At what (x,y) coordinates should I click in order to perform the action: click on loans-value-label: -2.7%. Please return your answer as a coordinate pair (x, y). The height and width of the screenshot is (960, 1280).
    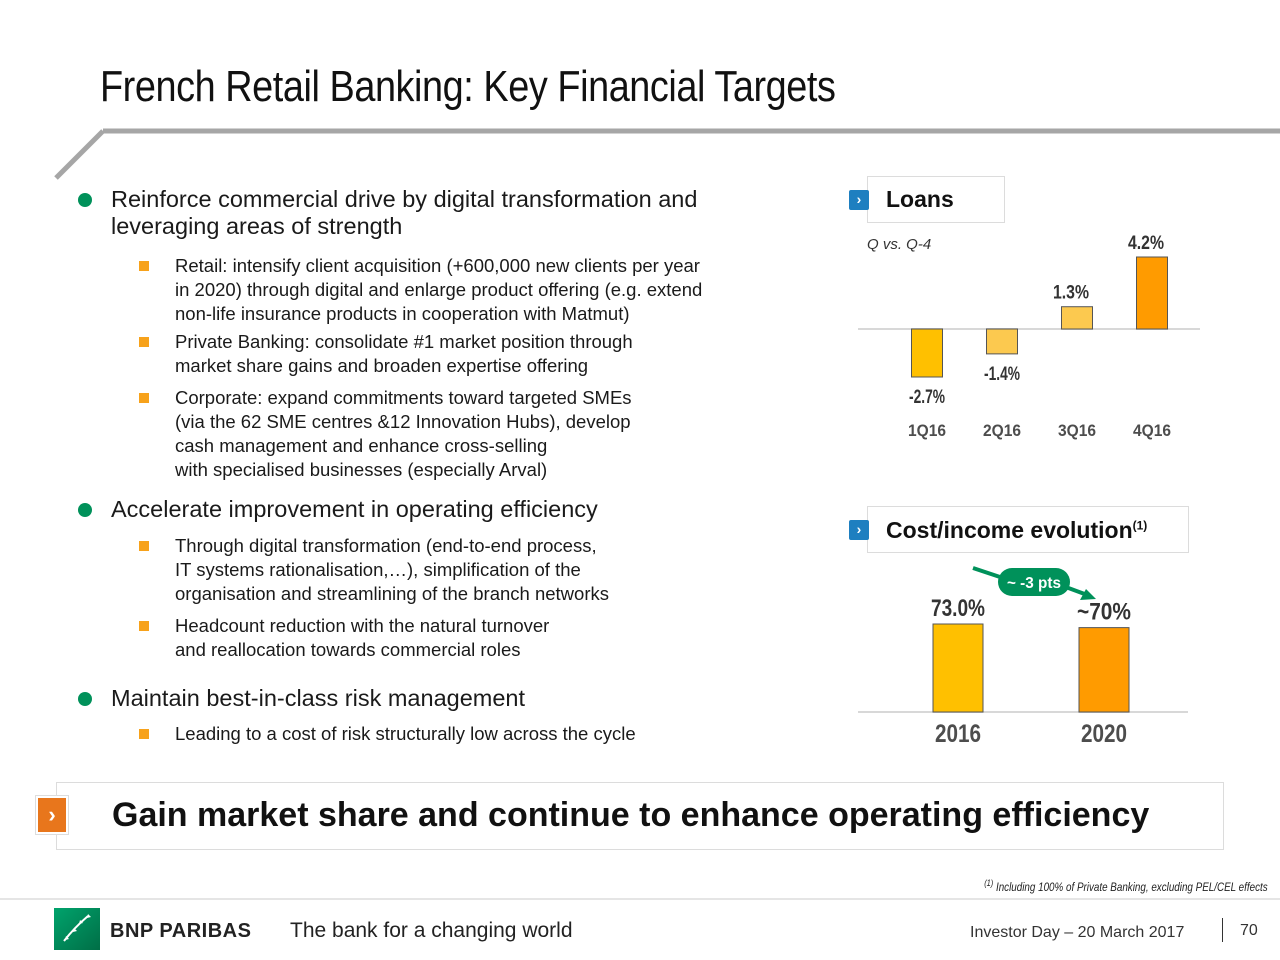
    Looking at the image, I should click on (927, 397).